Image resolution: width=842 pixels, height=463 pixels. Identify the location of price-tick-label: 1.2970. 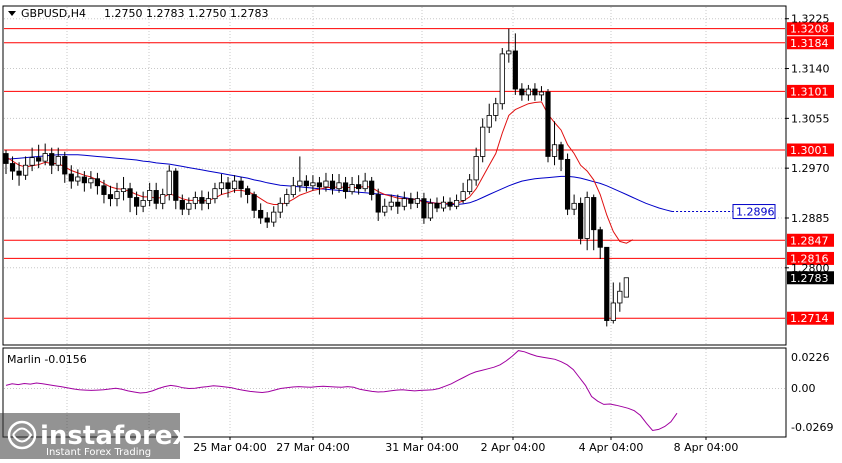
(810, 168).